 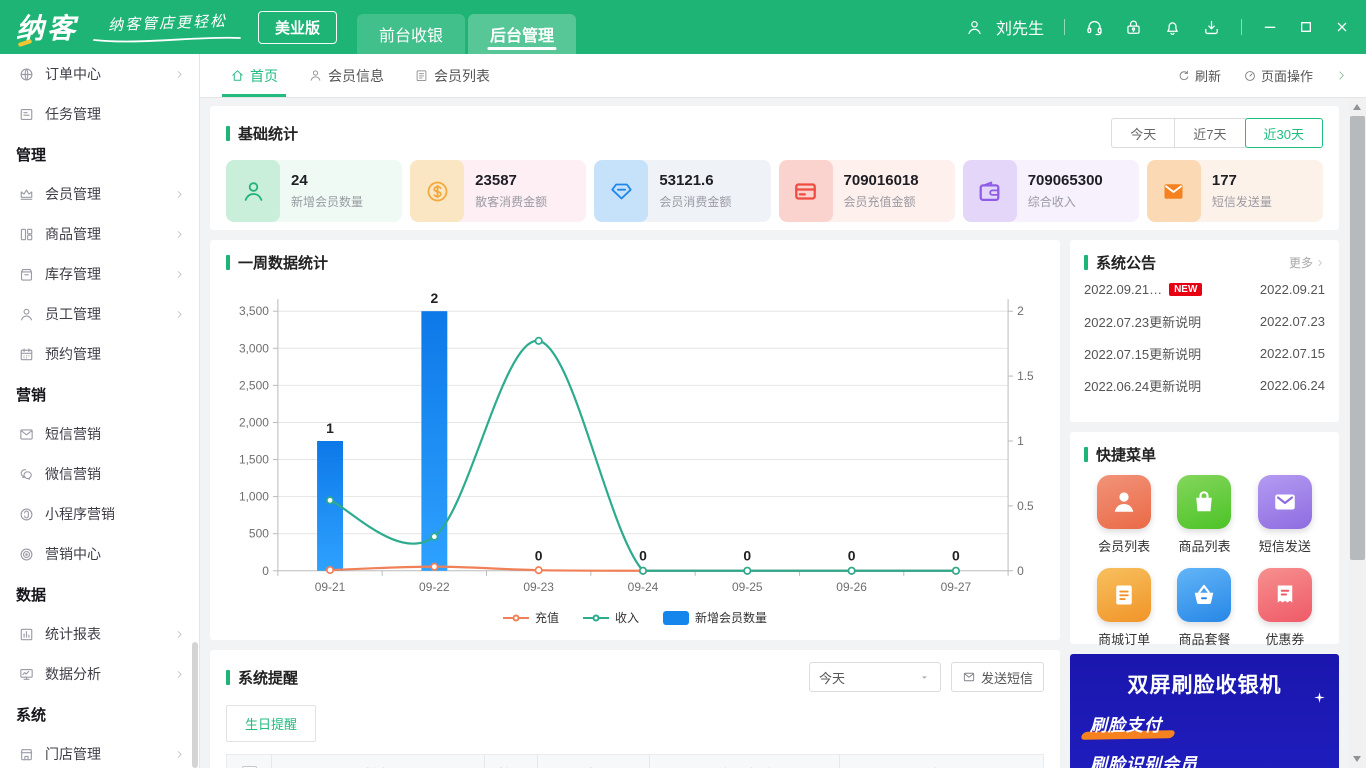 What do you see at coordinates (26, 354) in the screenshot?
I see `calendar-icon` at bounding box center [26, 354].